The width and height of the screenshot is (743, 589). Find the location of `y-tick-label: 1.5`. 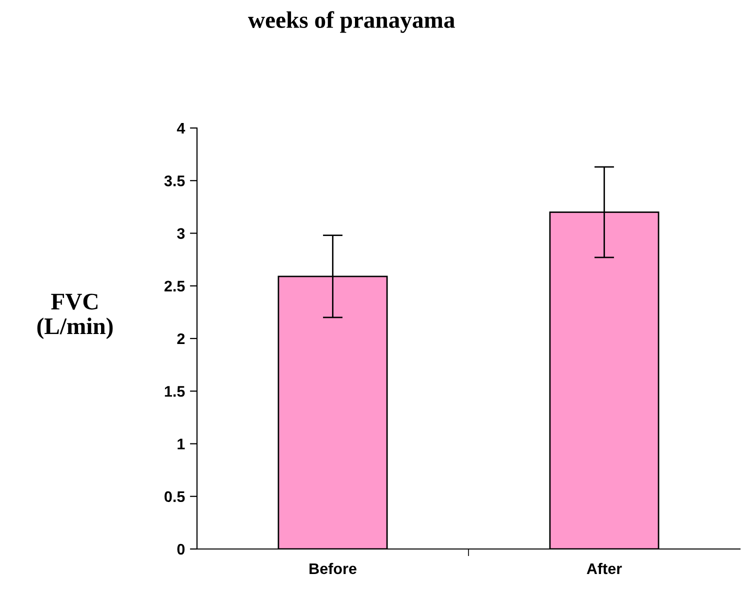

y-tick-label: 1.5 is located at coordinates (174, 391).